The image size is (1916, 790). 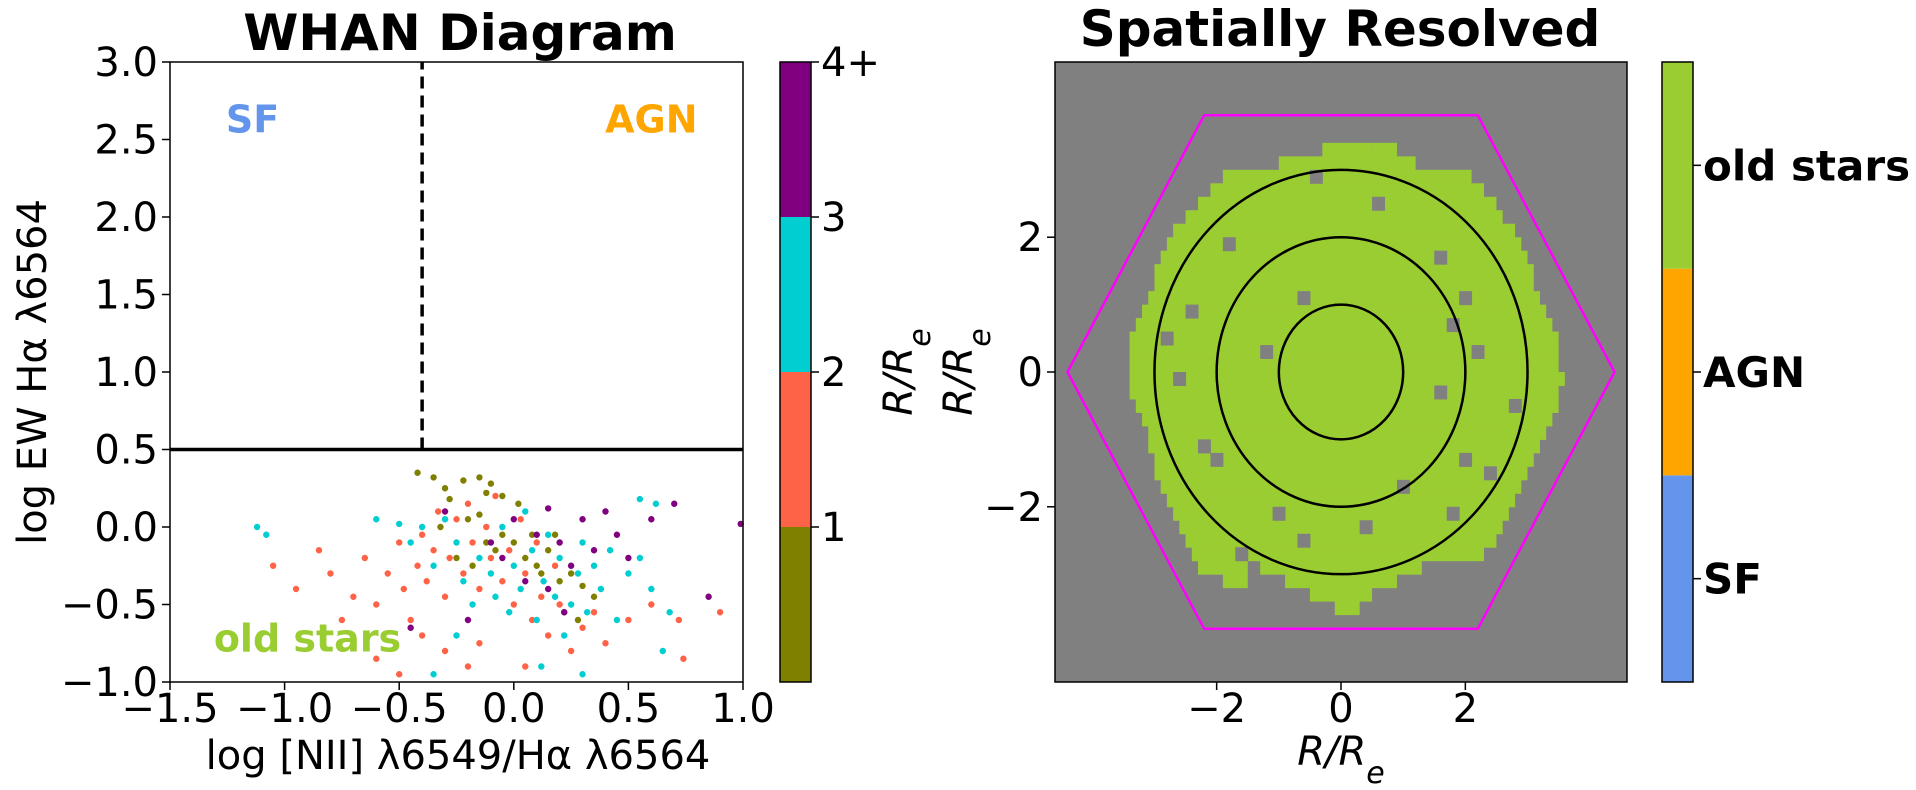 I want to click on spatial-x-label: R/Re, so click(x=1341, y=759).